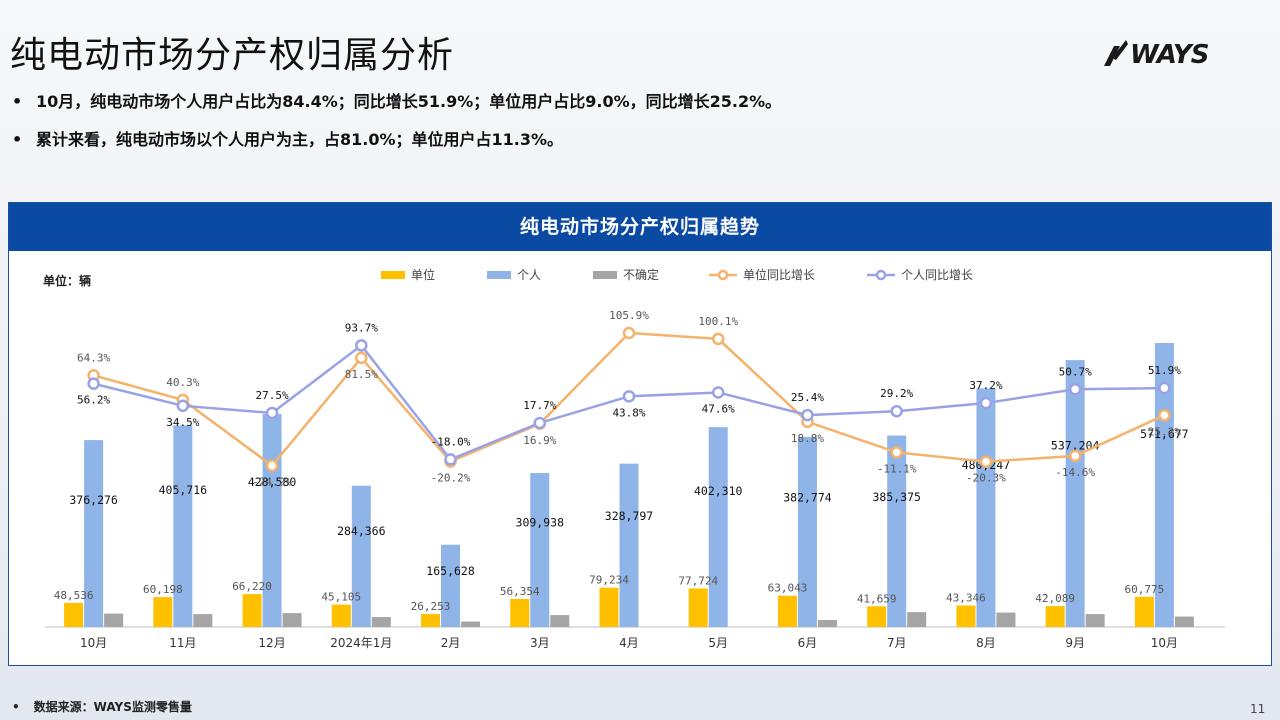 This screenshot has height=720, width=1280. I want to click on bar-label-person: 385,375, so click(896, 497).